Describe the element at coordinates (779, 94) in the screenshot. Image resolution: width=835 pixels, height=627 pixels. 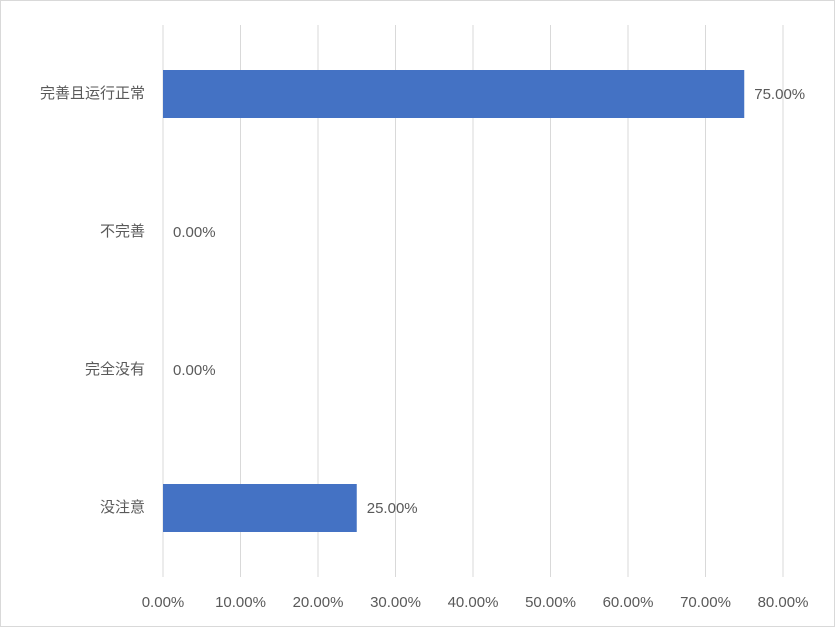
I see `value-label: 75.00%` at that location.